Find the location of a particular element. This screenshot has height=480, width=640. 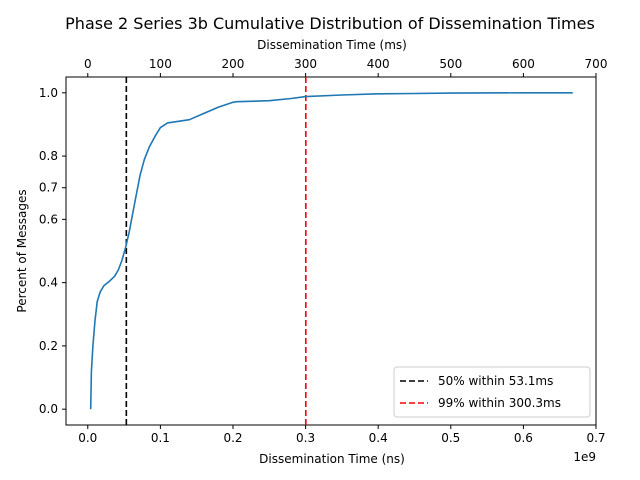

x-top-tick-label: 500 is located at coordinates (450, 64).